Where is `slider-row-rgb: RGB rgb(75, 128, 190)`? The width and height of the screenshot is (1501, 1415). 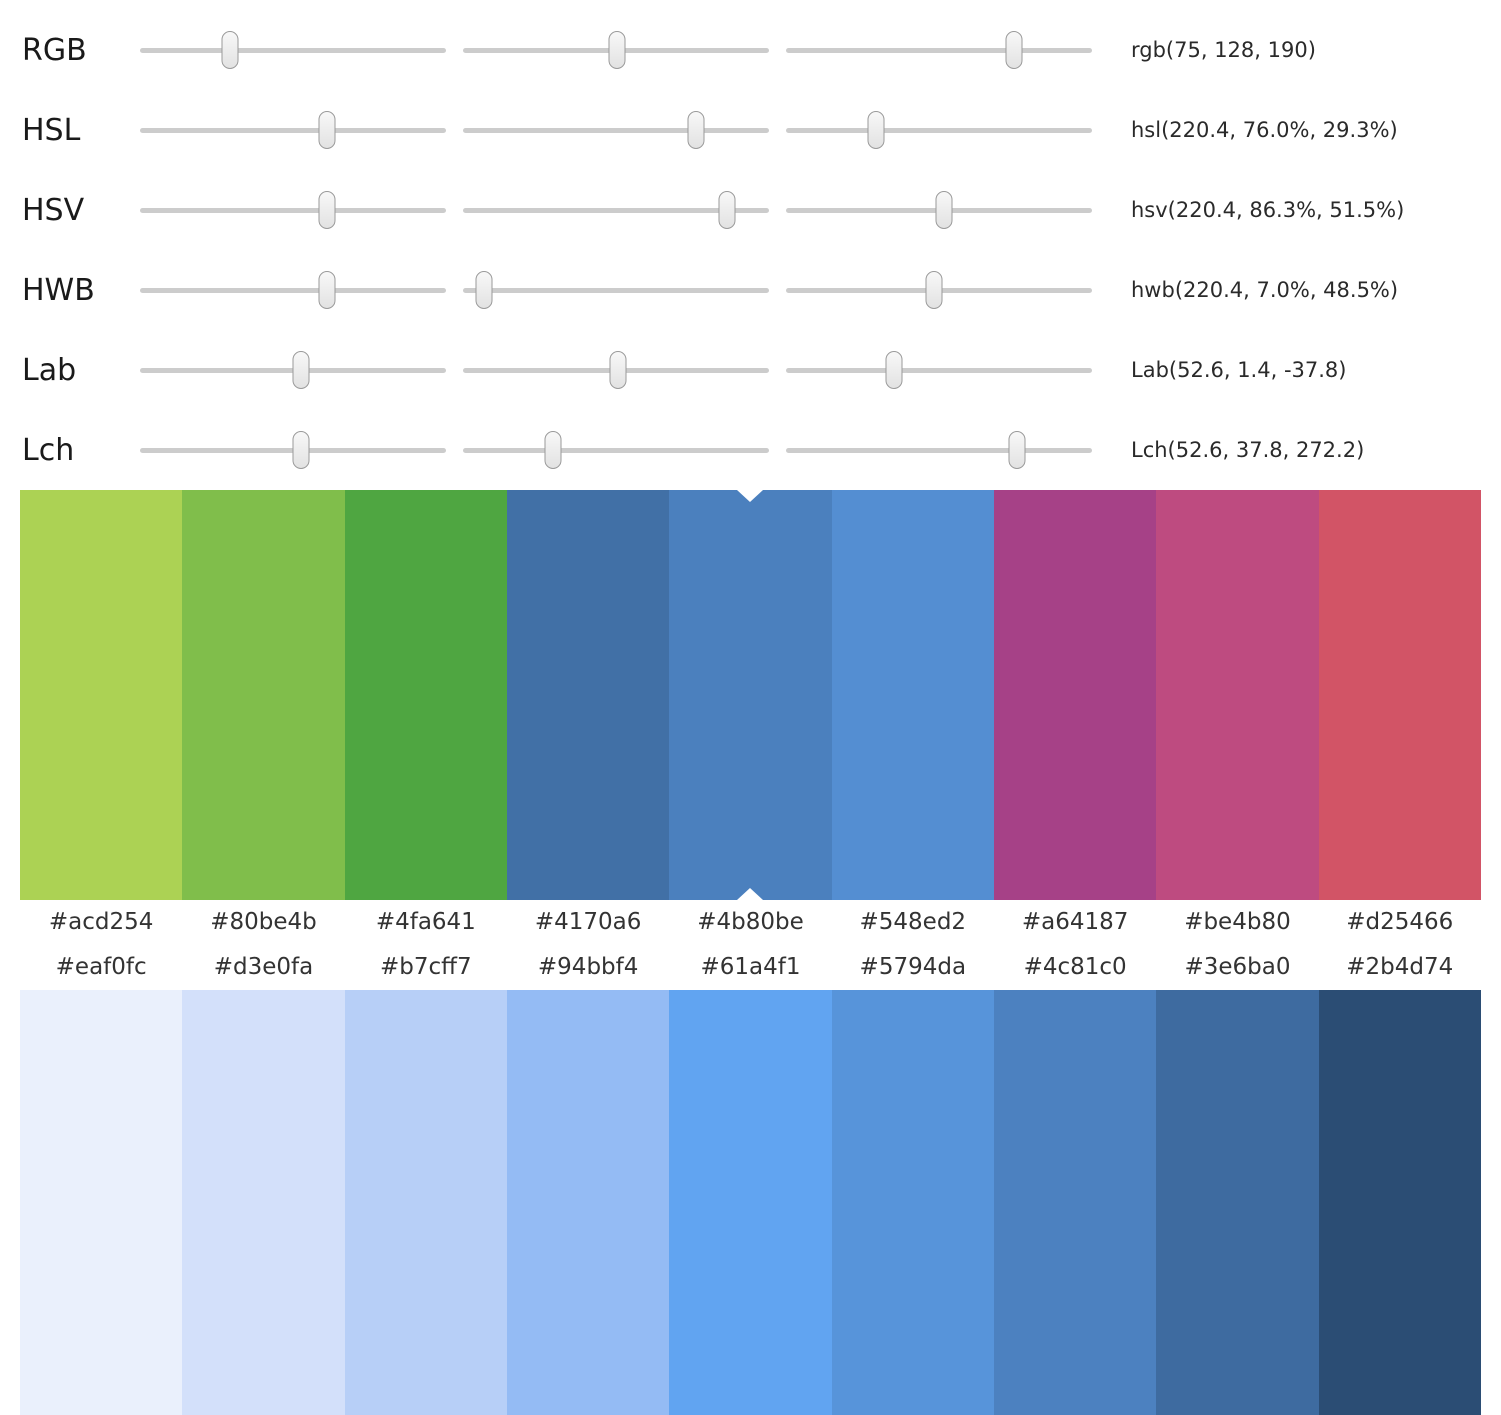 slider-row-rgb: RGB rgb(75, 128, 190) is located at coordinates (750, 50).